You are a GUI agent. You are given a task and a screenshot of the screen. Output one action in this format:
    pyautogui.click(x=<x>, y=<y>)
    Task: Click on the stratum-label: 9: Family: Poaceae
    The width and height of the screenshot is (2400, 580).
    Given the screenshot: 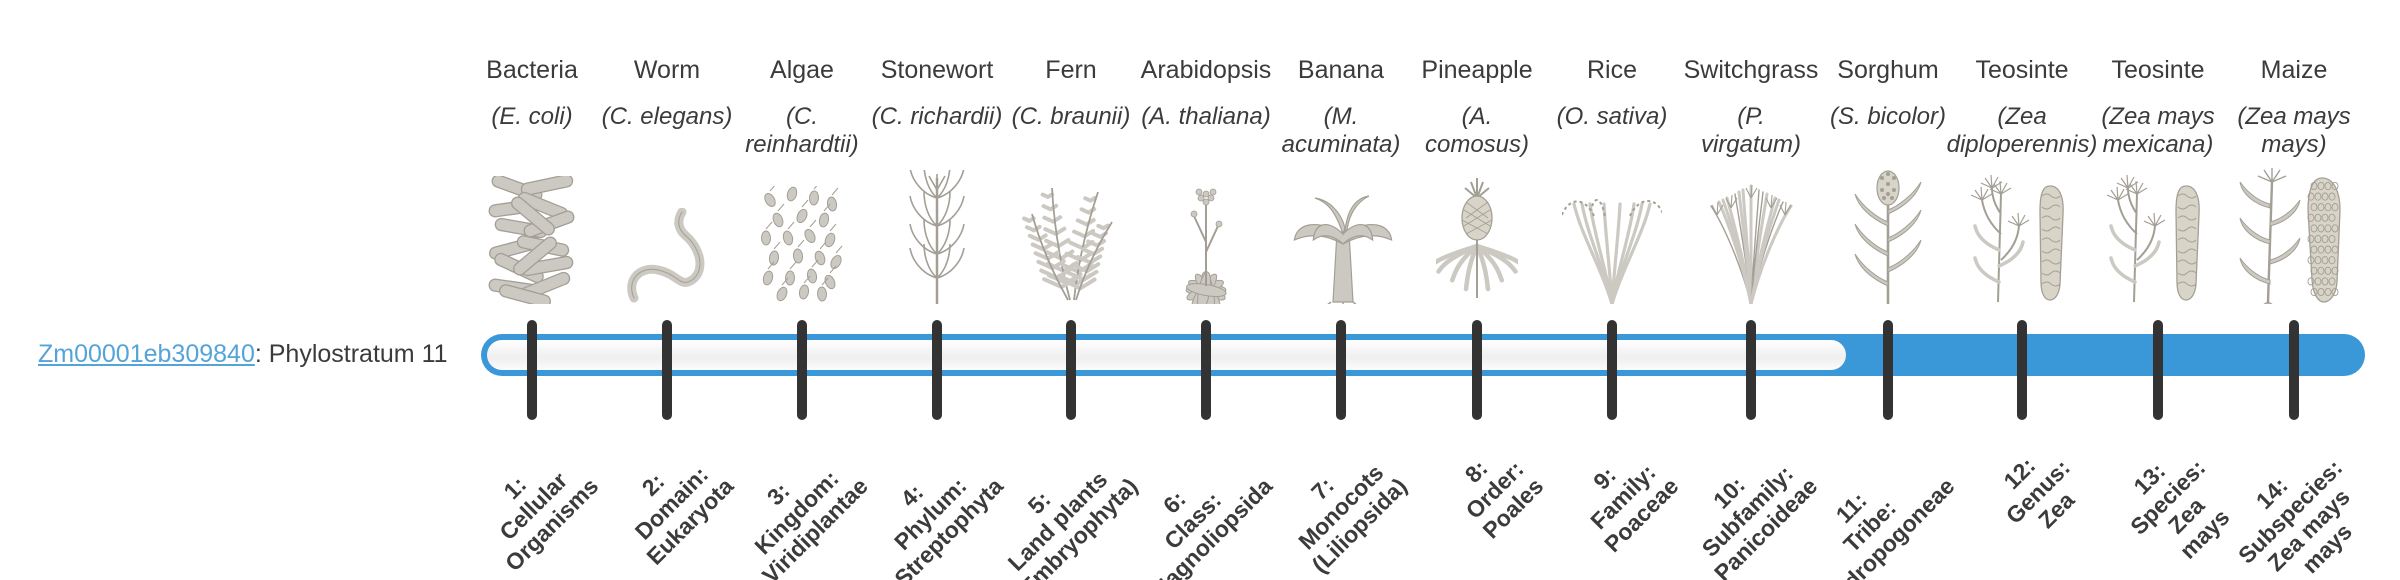 What is the action you would take?
    pyautogui.click(x=1634, y=508)
    